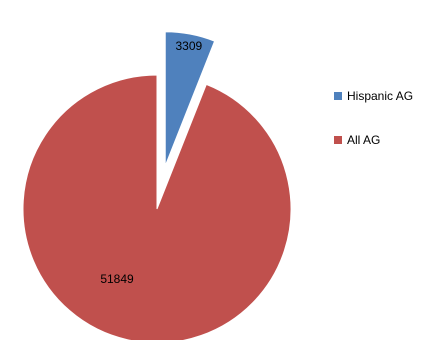  I want to click on pie-slice-hispanic-ag, so click(190, 98).